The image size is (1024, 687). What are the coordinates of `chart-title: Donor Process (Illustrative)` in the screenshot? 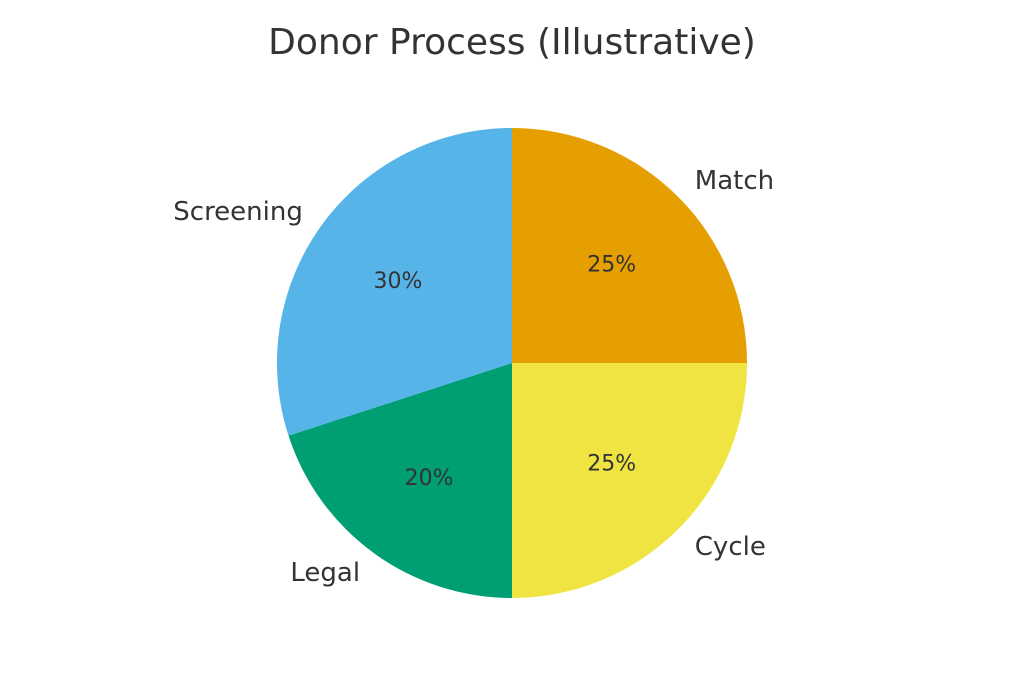 It's located at (512, 42).